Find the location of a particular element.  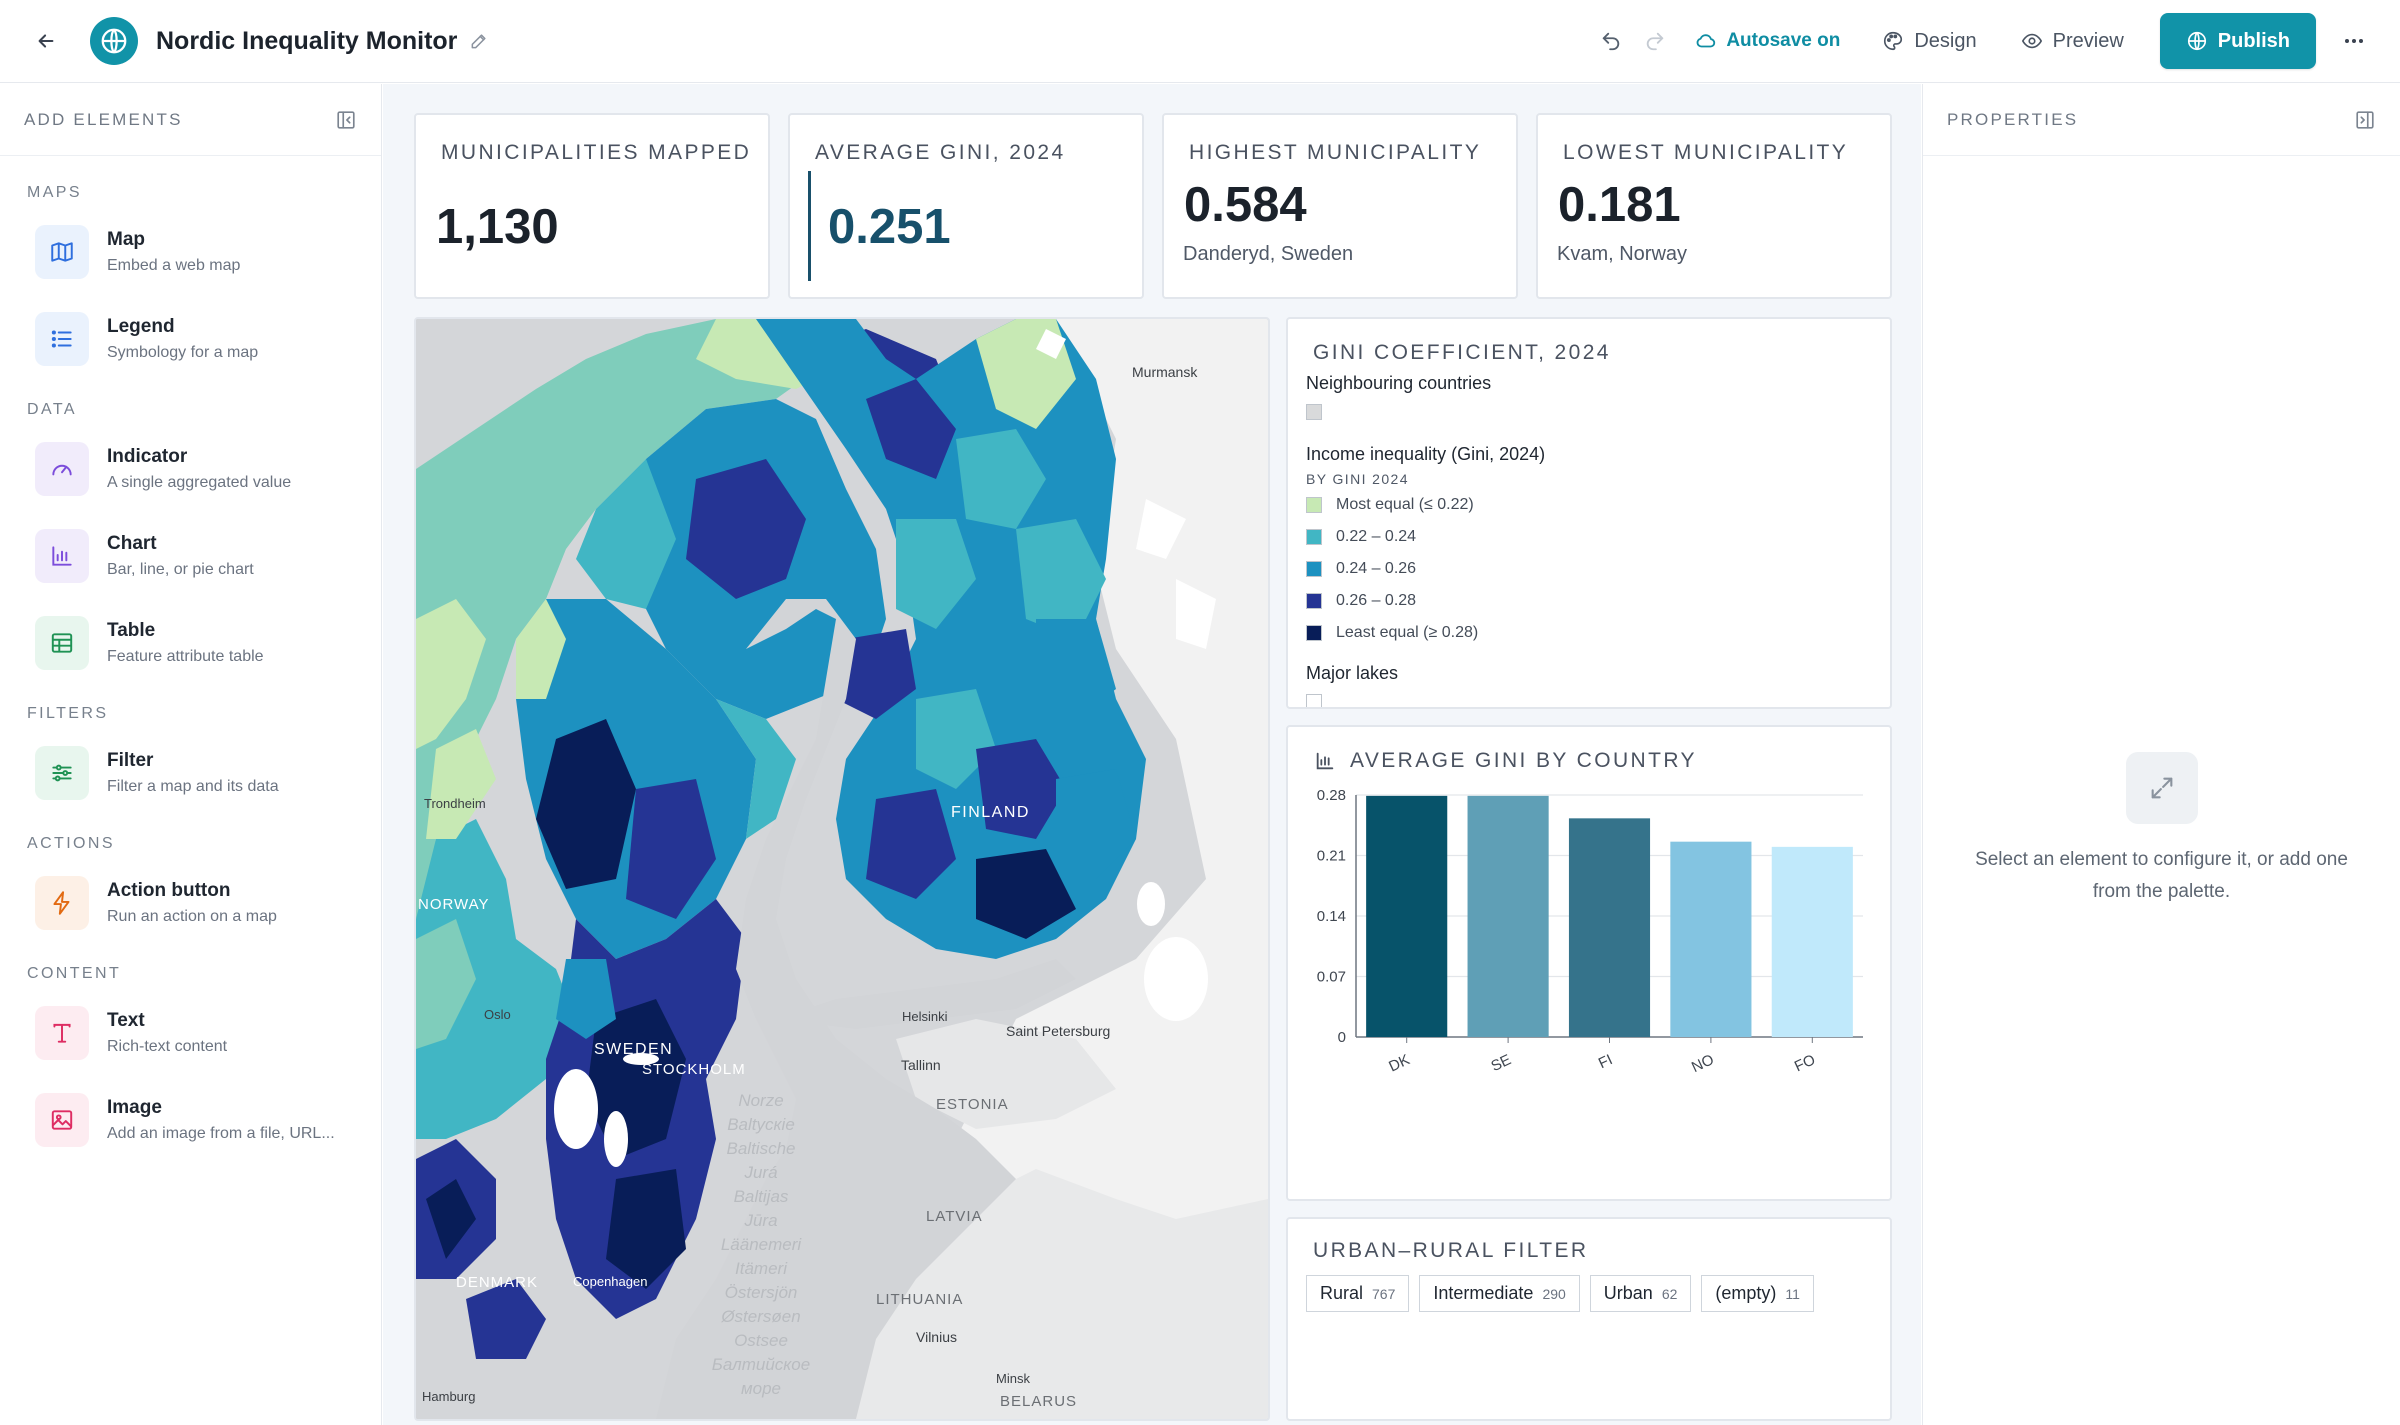

bar-no is located at coordinates (1711, 939).